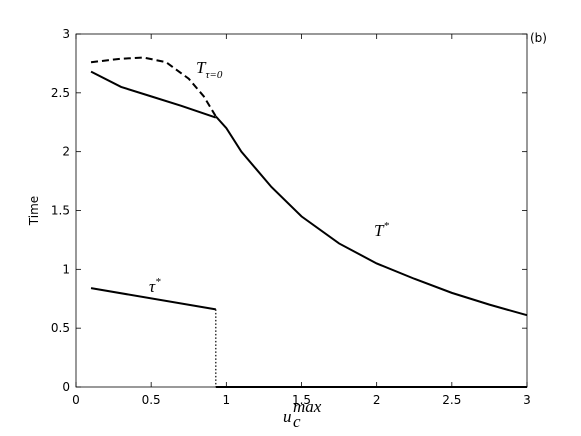 Image resolution: width=581 pixels, height=436 pixels. Describe the element at coordinates (297, 421) in the screenshot. I see `x-axis-label-sub: c` at that location.